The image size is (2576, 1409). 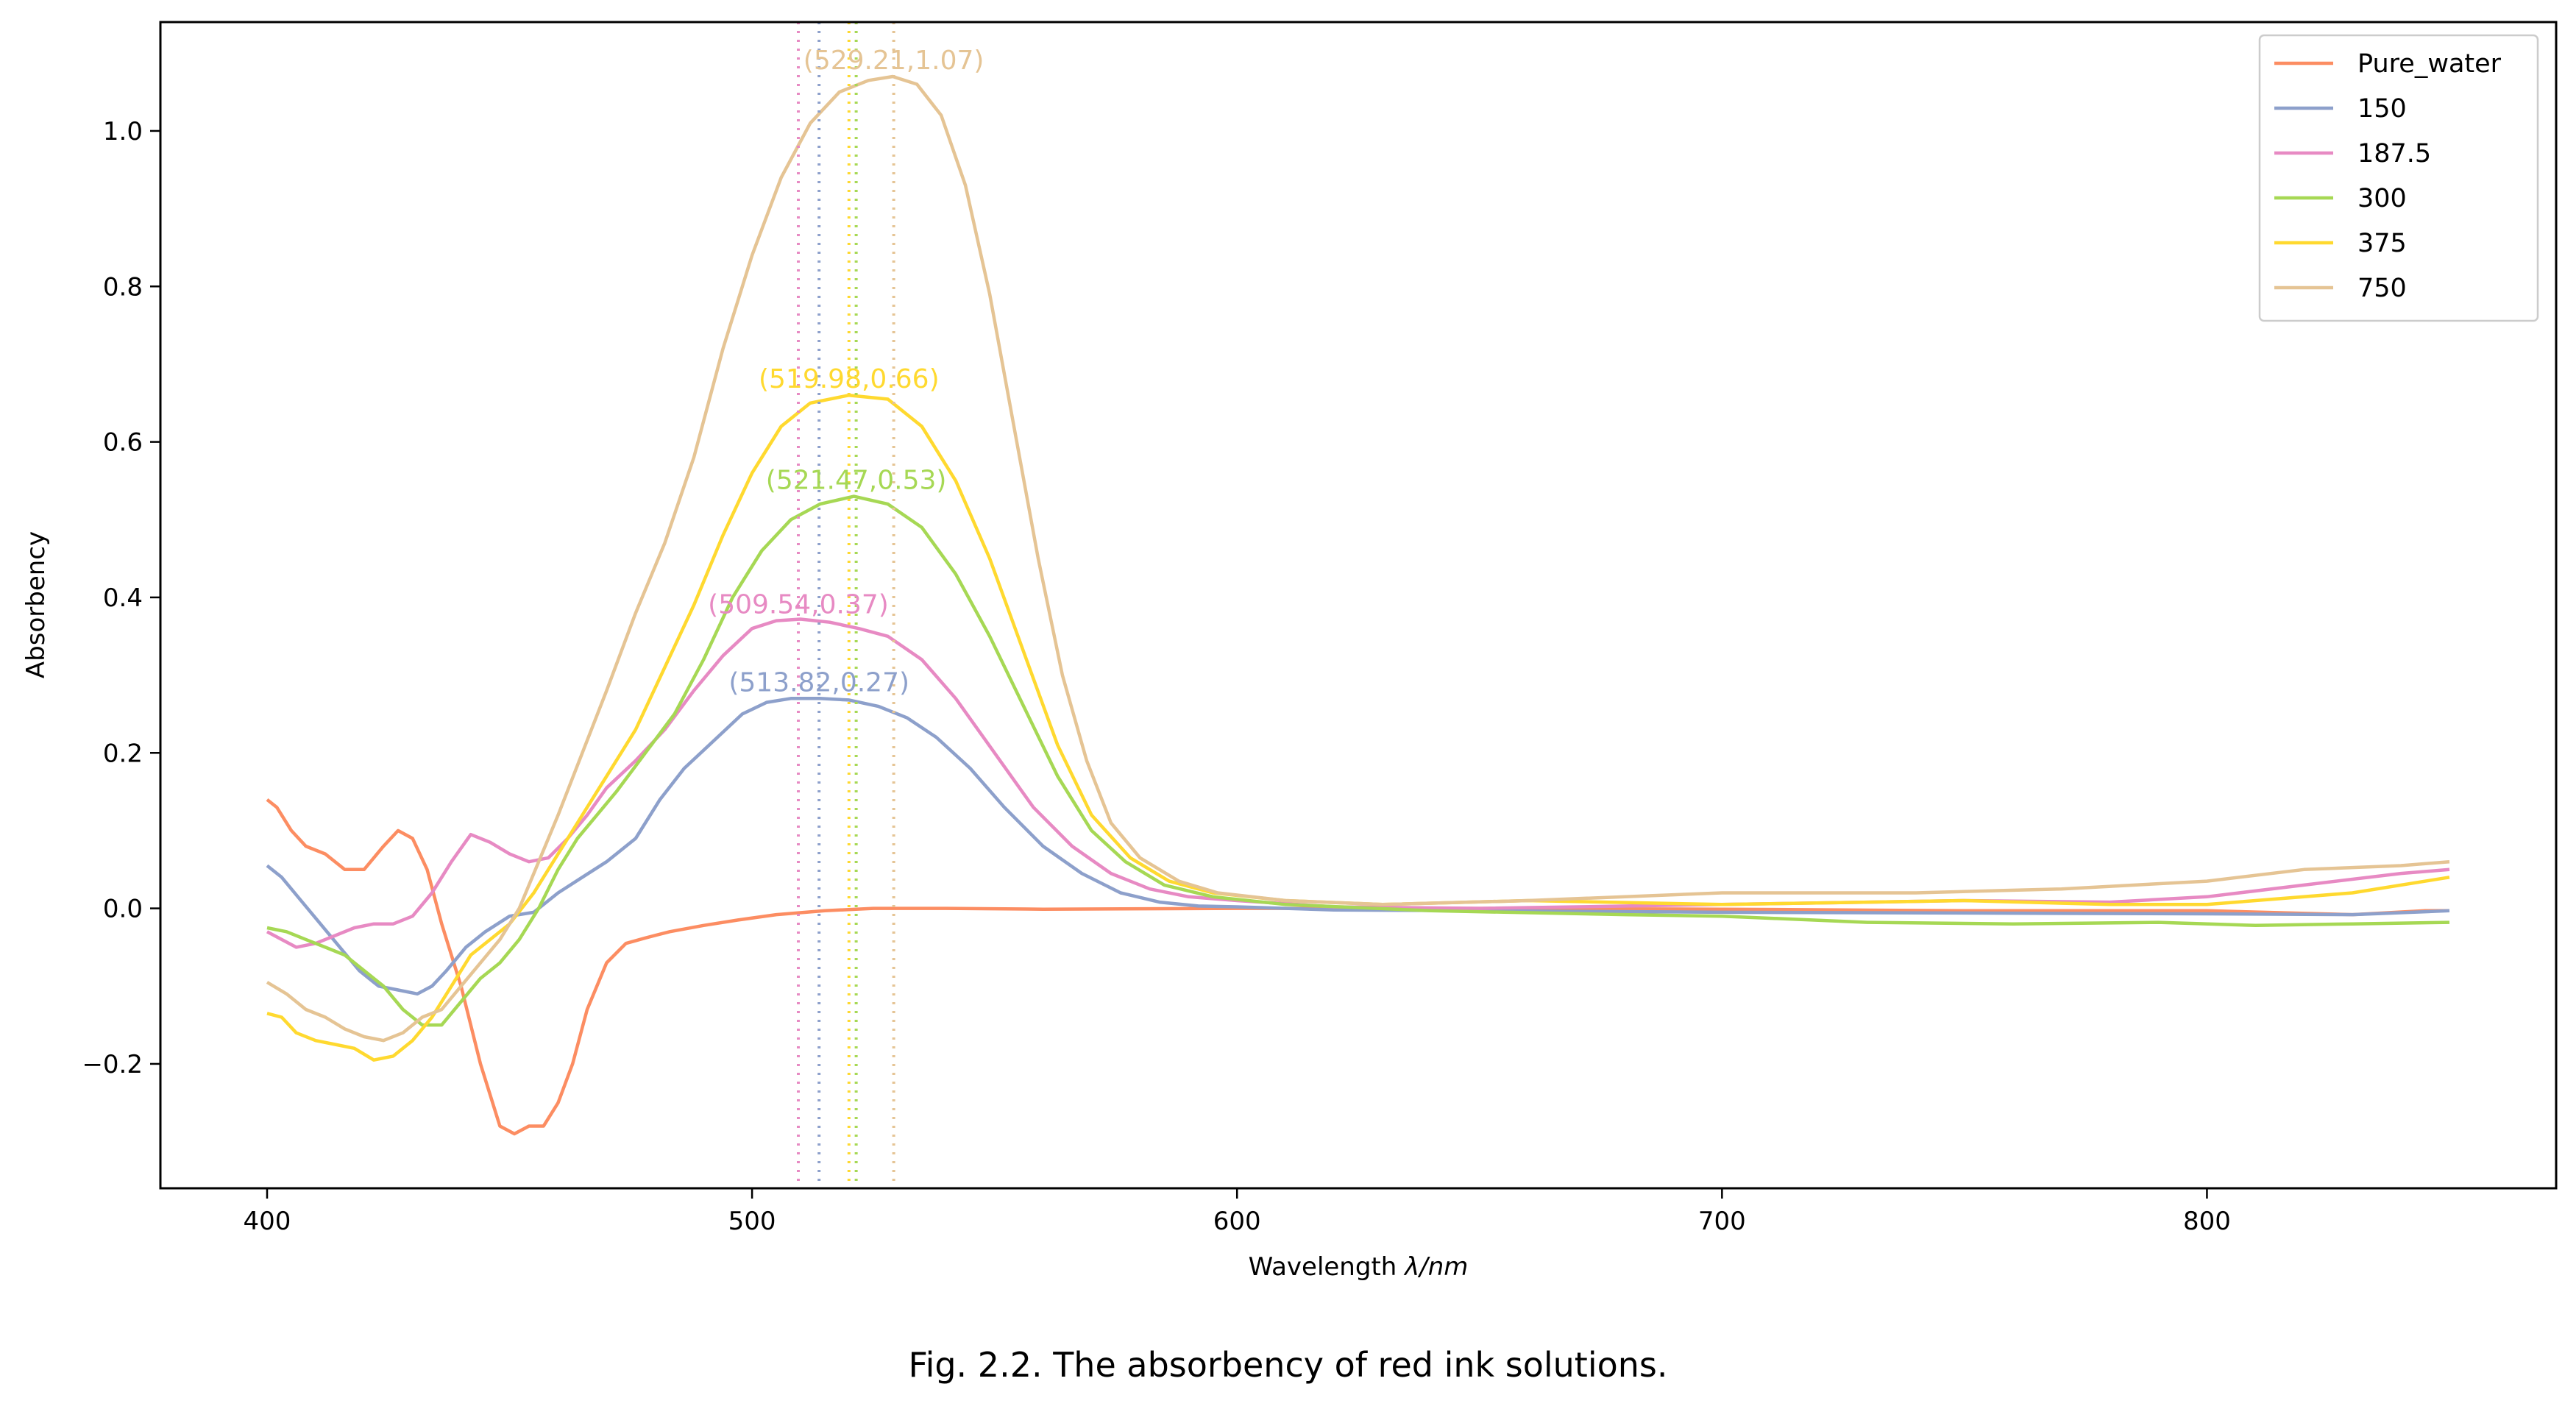 What do you see at coordinates (36, 605) in the screenshot?
I see `y-axis-label: Absorbency` at bounding box center [36, 605].